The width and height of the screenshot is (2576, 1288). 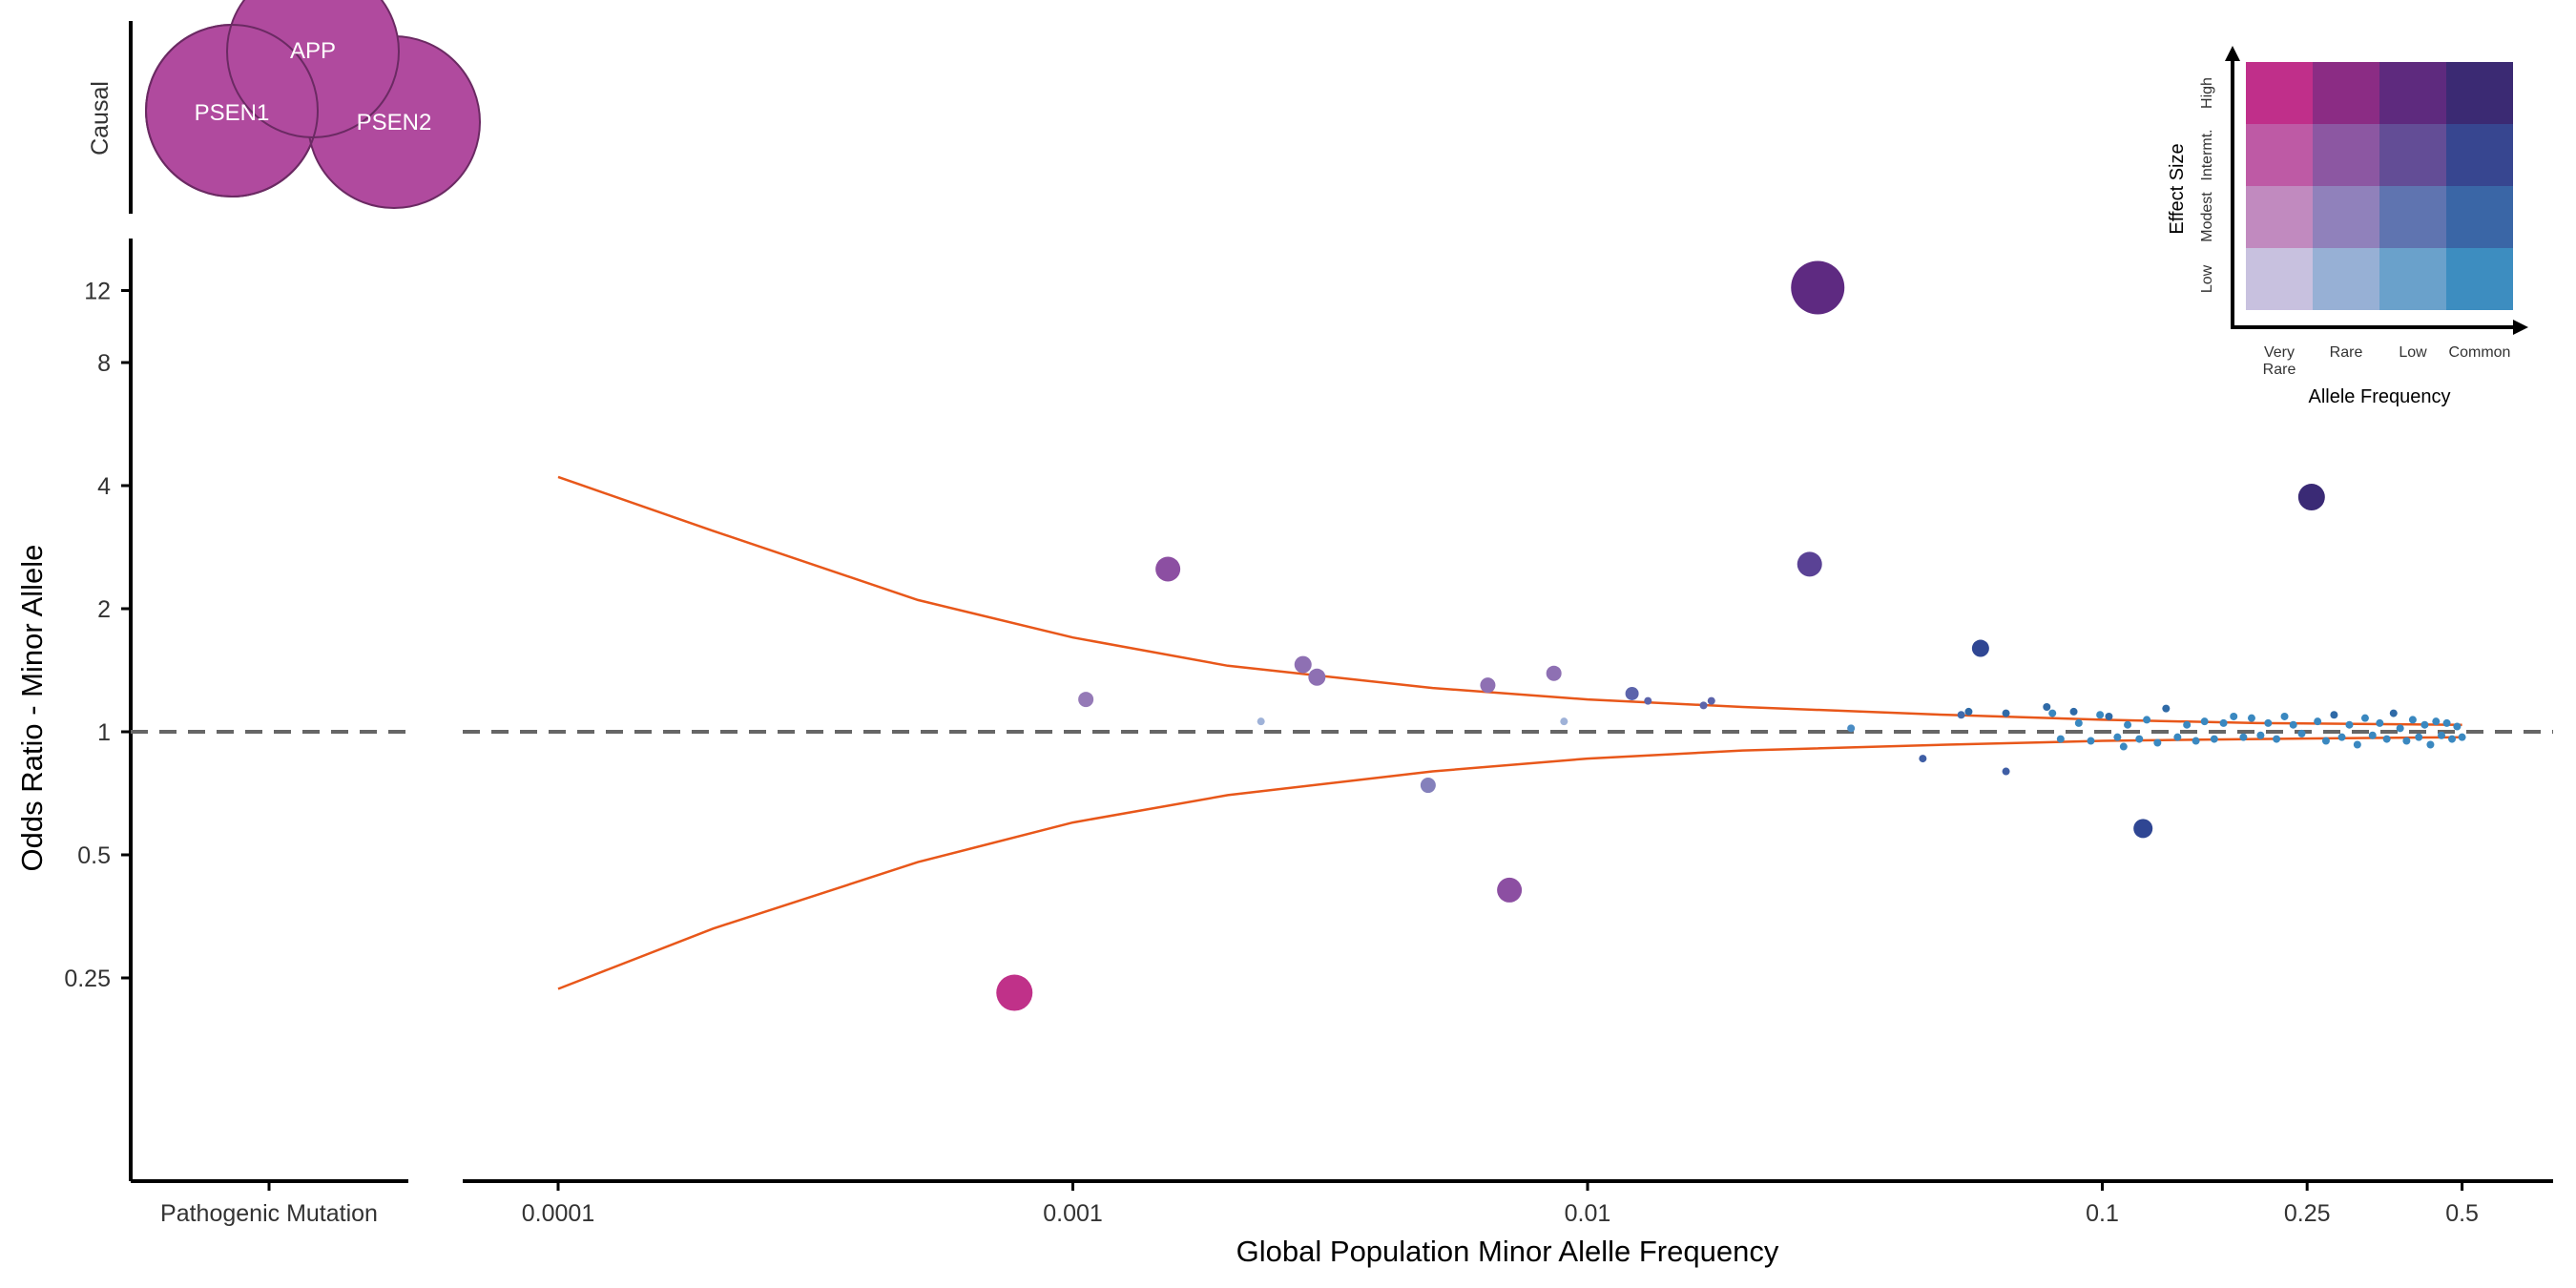 What do you see at coordinates (2279, 361) in the screenshot?
I see `legend-x-label: Very Rare` at bounding box center [2279, 361].